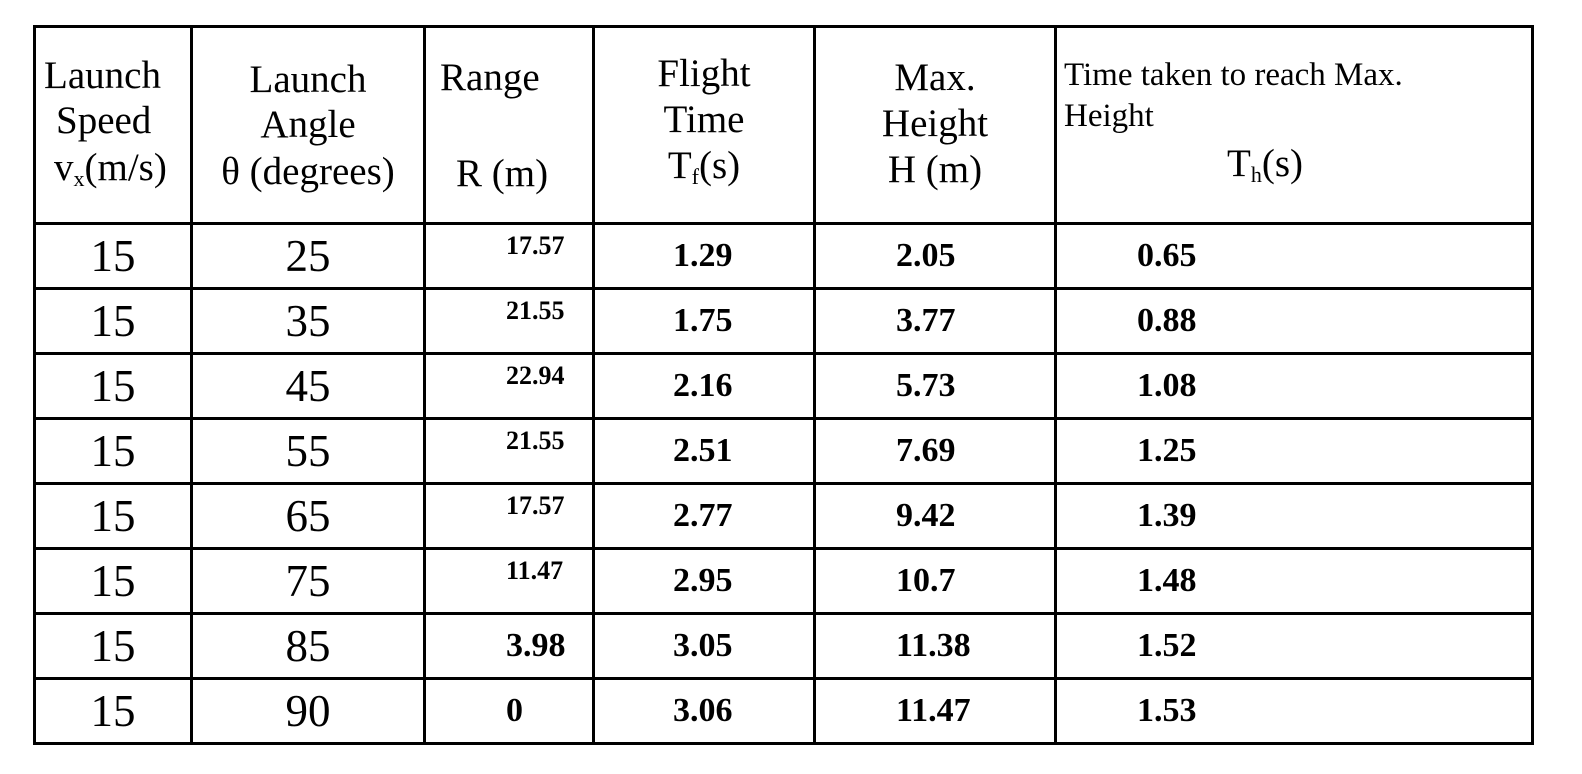 The height and width of the screenshot is (774, 1582). Describe the element at coordinates (509, 125) in the screenshot. I see `header-range: Range R (m)` at that location.